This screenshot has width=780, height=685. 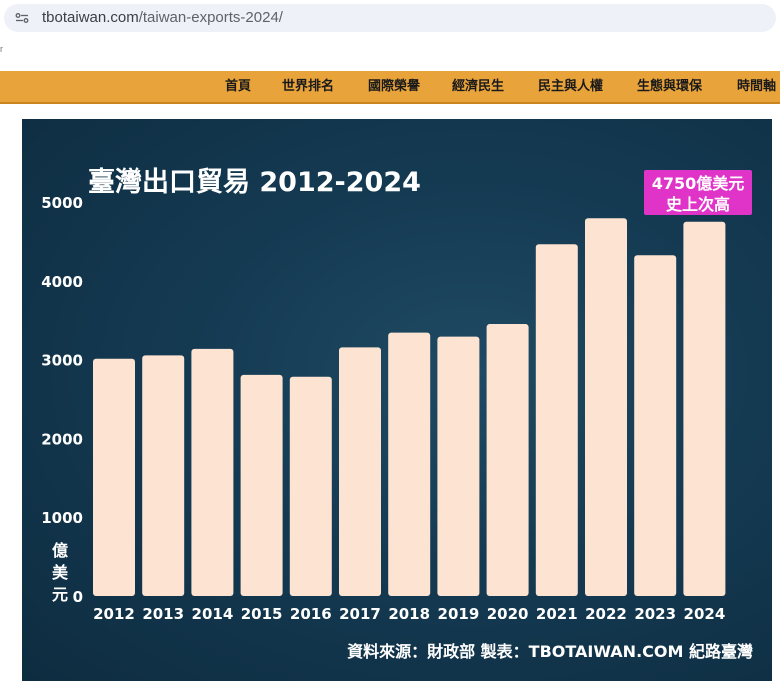 I want to click on x-tick-label: 2022, so click(x=606, y=614).